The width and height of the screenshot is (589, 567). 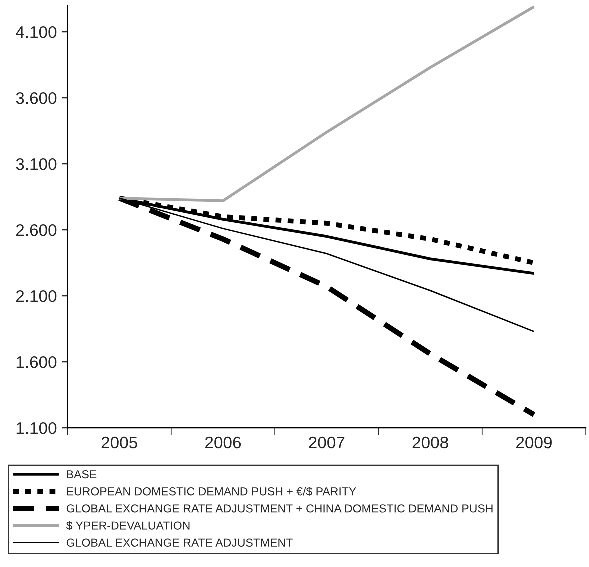 I want to click on x-tick-label: 2007, so click(x=327, y=442).